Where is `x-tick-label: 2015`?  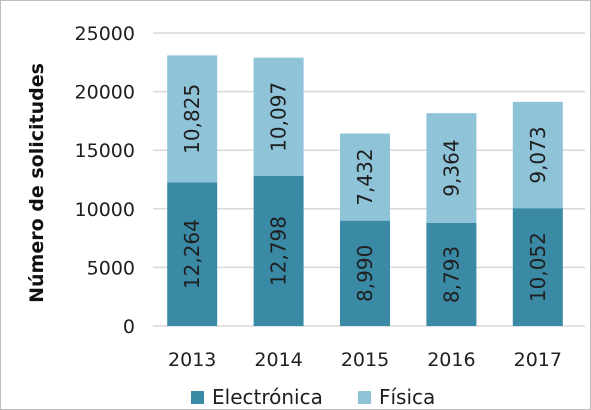
x-tick-label: 2015 is located at coordinates (365, 360).